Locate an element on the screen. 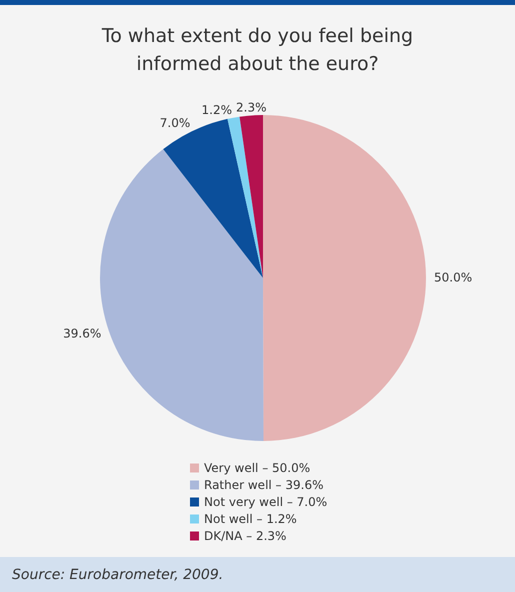 The height and width of the screenshot is (592, 515). source-note: Source: Eurobarometer, 2009. is located at coordinates (118, 574).